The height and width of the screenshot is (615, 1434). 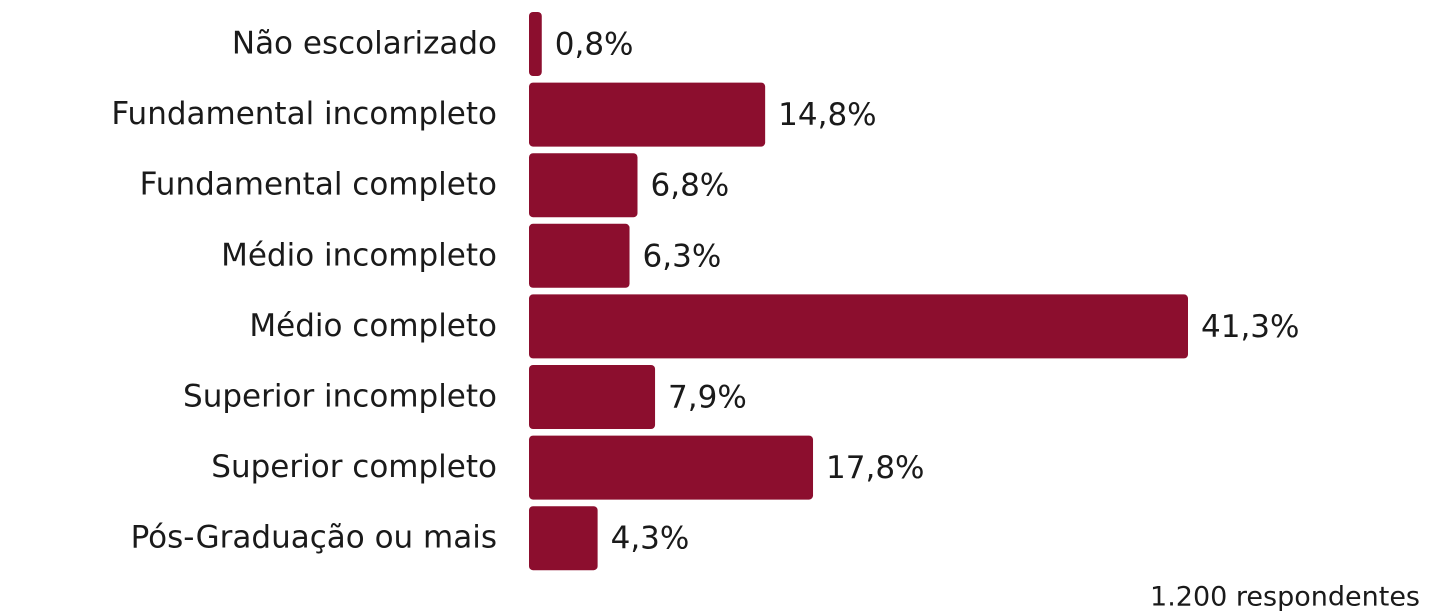 I want to click on category-label: Fundamental completo, so click(x=318, y=185).